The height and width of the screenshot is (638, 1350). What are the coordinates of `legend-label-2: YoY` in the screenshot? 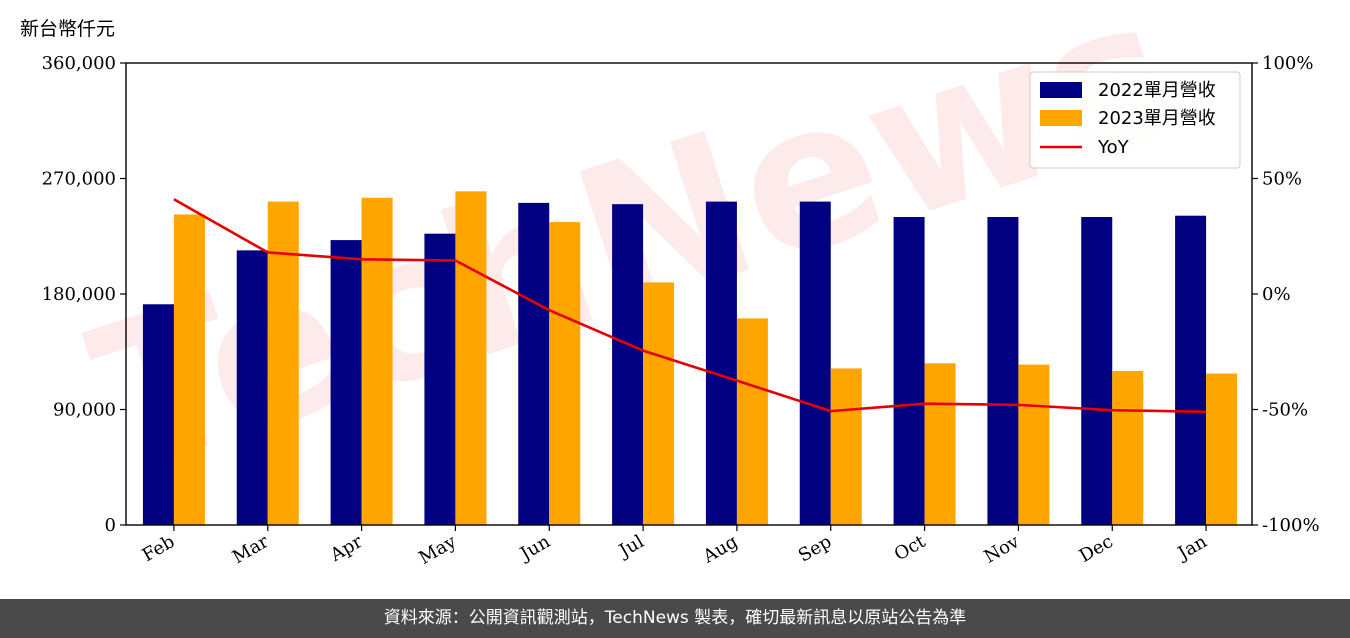 It's located at (1113, 147).